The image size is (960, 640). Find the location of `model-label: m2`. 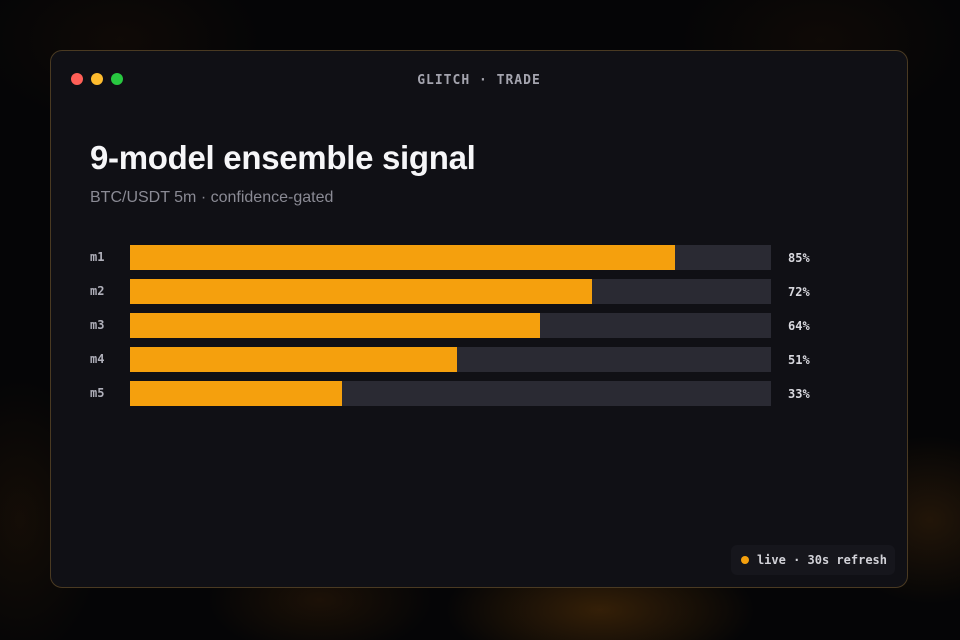

model-label: m2 is located at coordinates (97, 291).